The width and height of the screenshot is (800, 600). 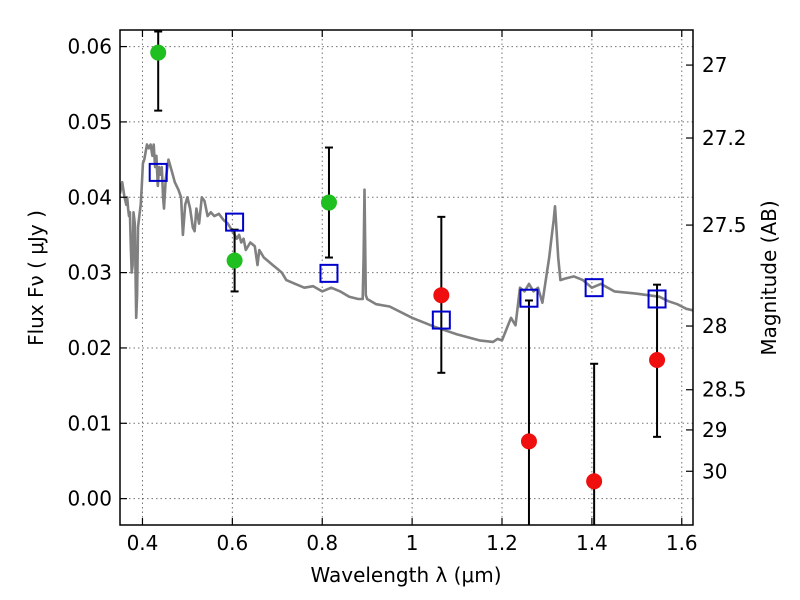 What do you see at coordinates (89, 499) in the screenshot?
I see `y-tick-label: 0.00` at bounding box center [89, 499].